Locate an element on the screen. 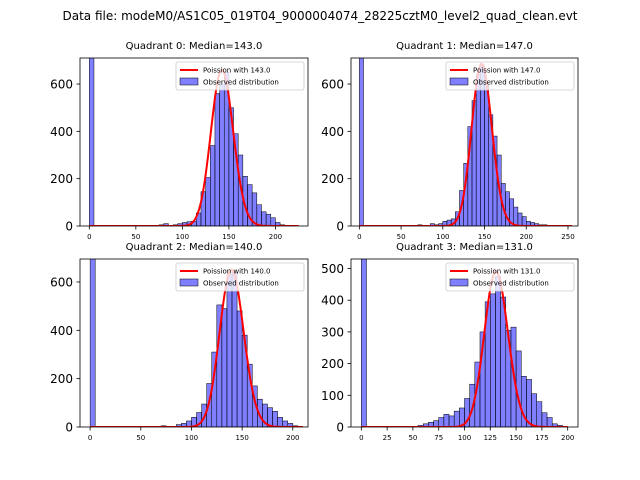 This screenshot has width=640, height=480. y-tick-label: 100 is located at coordinates (332, 396).